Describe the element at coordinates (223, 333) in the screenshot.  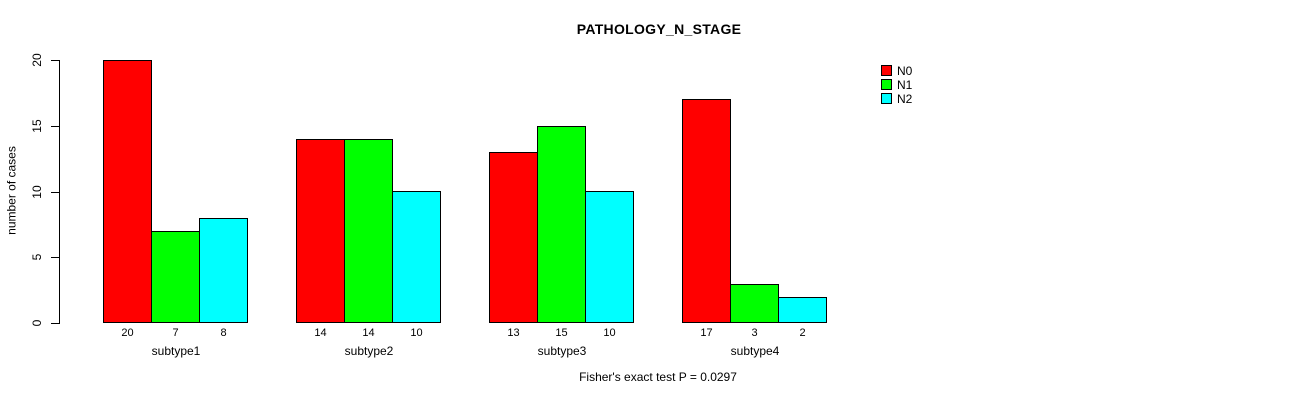
I see `bar-value-label: 8` at that location.